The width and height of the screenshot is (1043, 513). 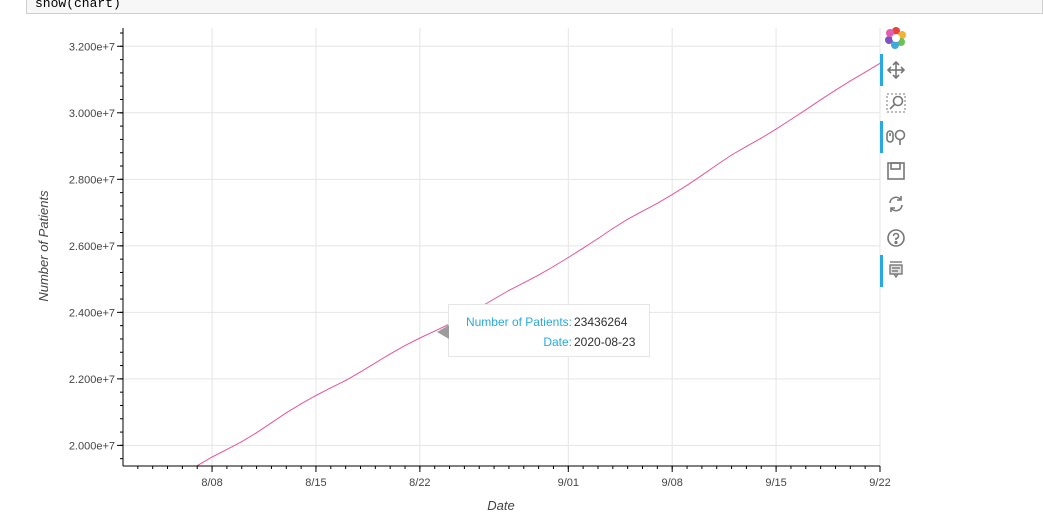 I want to click on x-axis-label: Date, so click(x=500, y=505).